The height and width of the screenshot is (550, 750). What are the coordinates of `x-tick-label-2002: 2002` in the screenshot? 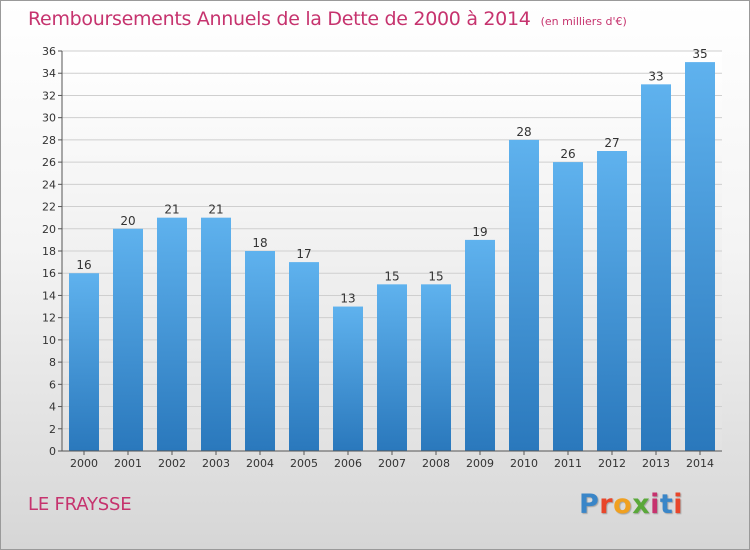 It's located at (172, 463).